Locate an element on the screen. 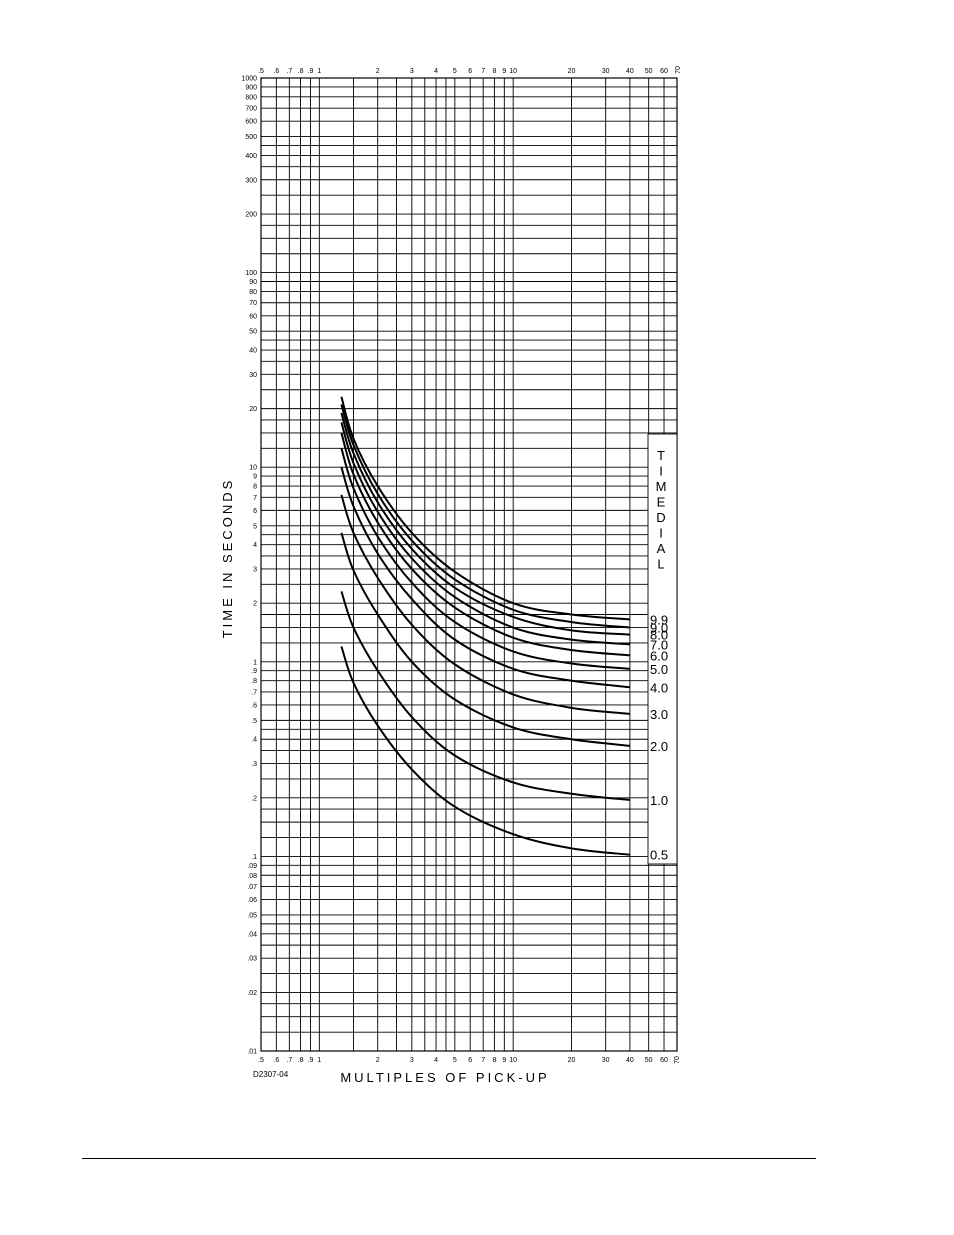  y-tick-label: .02 is located at coordinates (252, 993).